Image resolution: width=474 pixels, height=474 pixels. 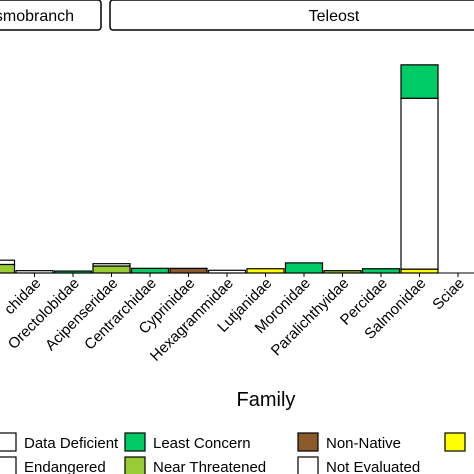 I want to click on x-tick-label: Sciae, so click(x=448, y=294).